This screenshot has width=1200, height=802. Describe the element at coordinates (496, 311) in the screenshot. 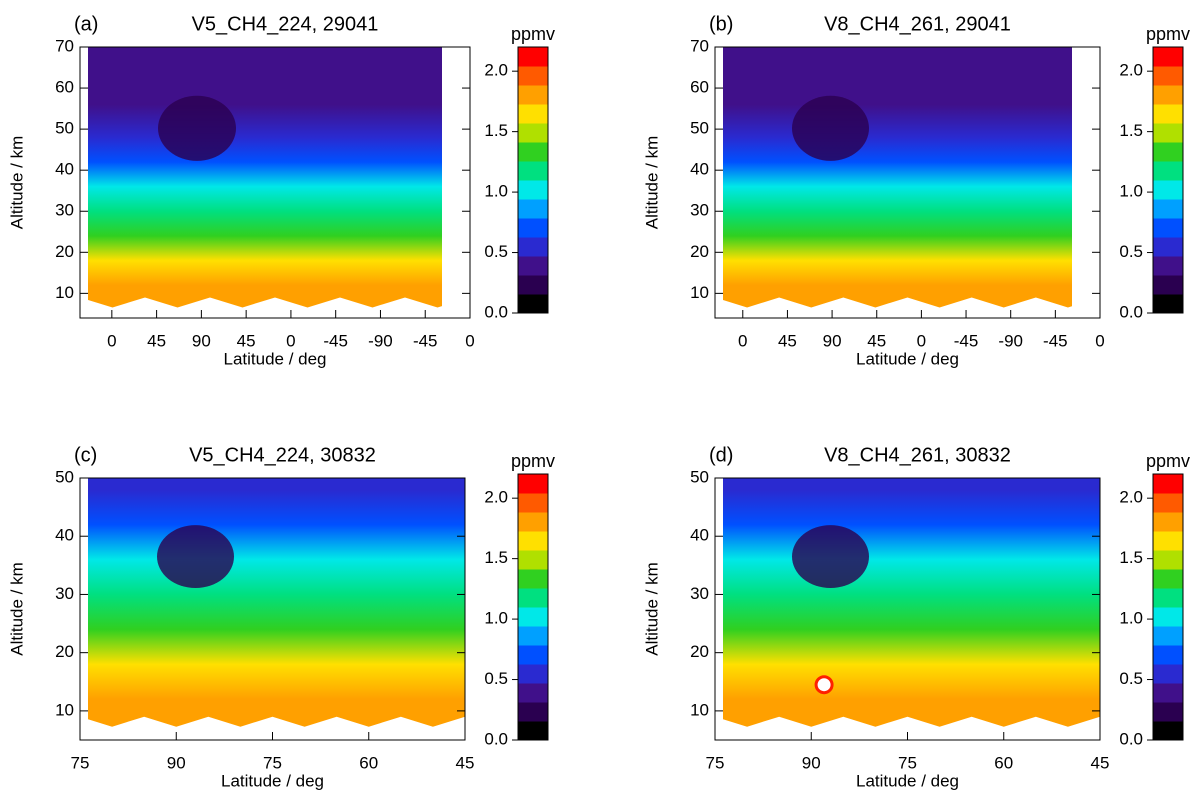

I see `colorbar-tick-label: 0.0` at that location.